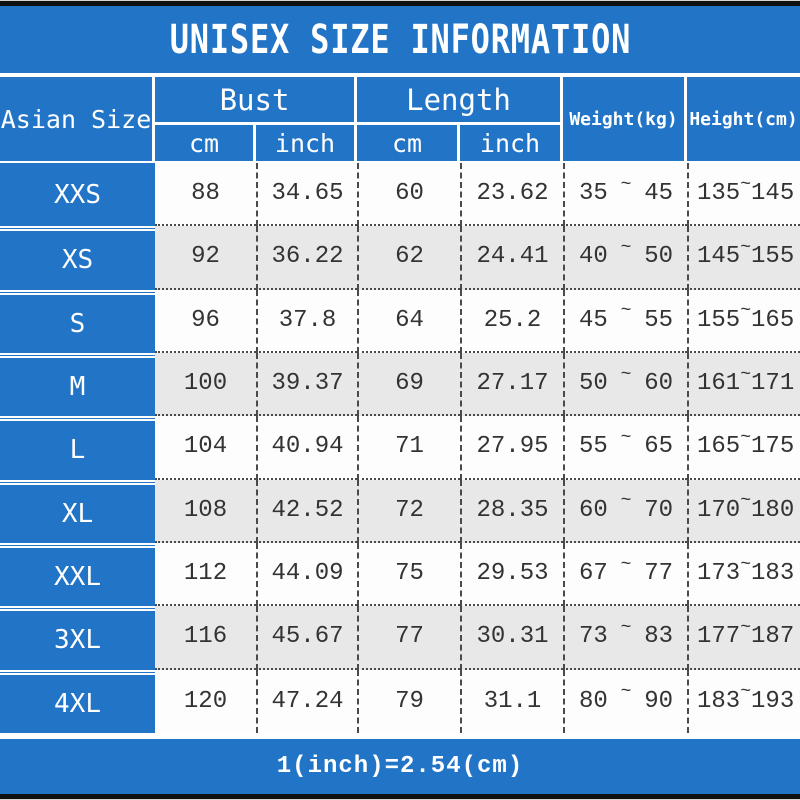 The height and width of the screenshot is (800, 800). I want to click on height-max-value: 193, so click(773, 701).